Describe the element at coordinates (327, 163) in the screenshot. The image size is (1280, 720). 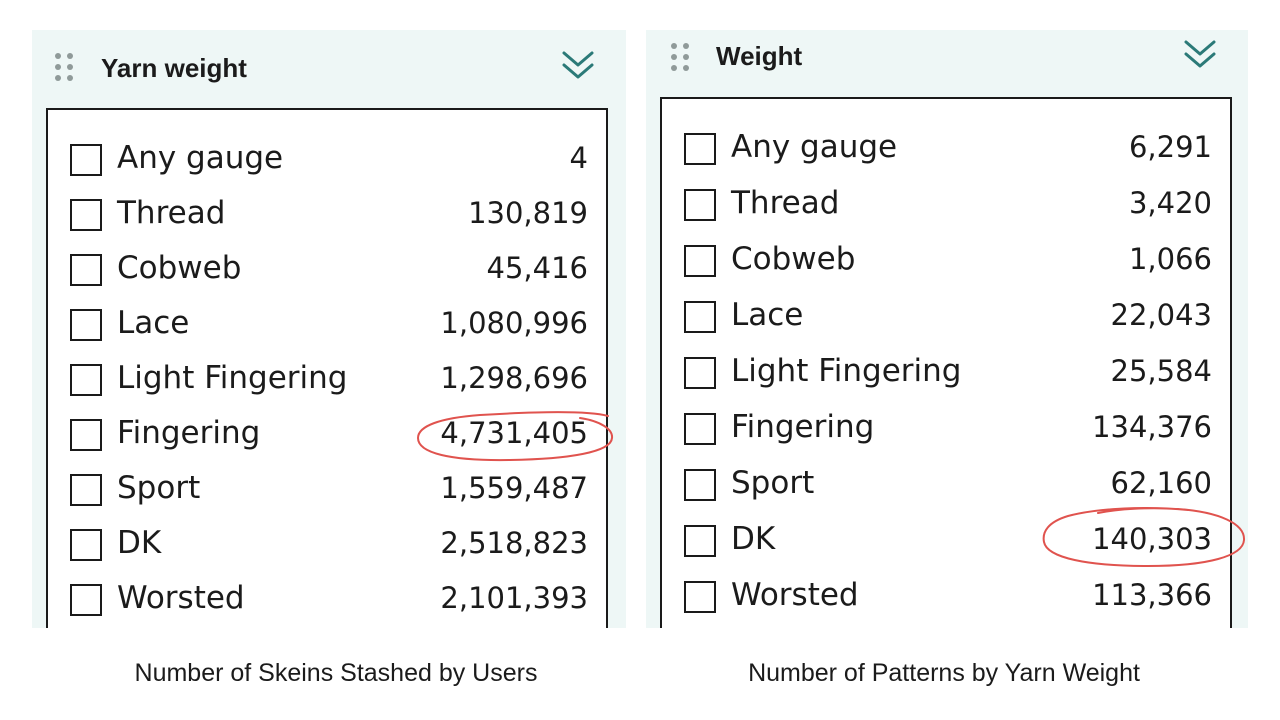
I see `option-row-any-gauge: Any gauge 4` at that location.